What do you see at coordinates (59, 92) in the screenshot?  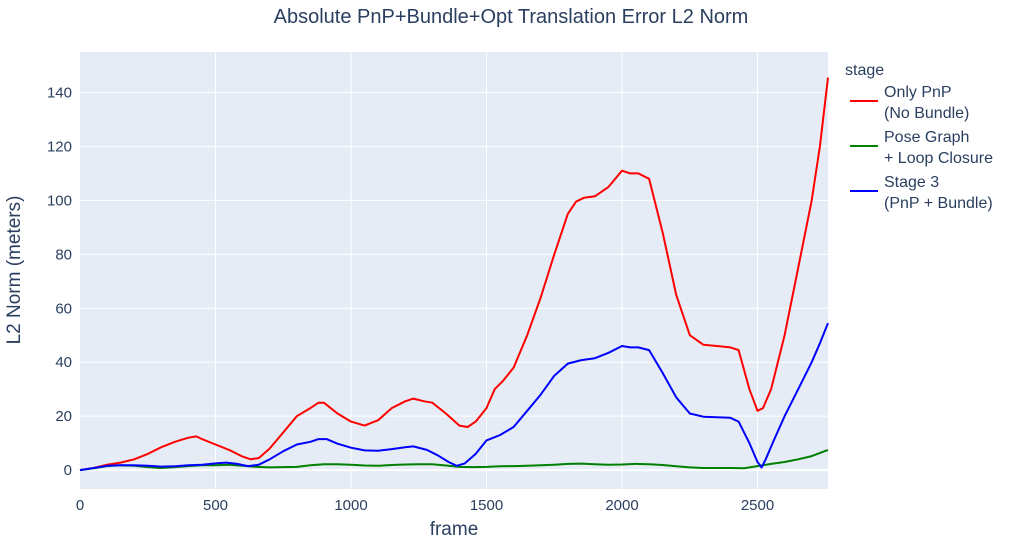 I see `y-tick-label: 140` at bounding box center [59, 92].